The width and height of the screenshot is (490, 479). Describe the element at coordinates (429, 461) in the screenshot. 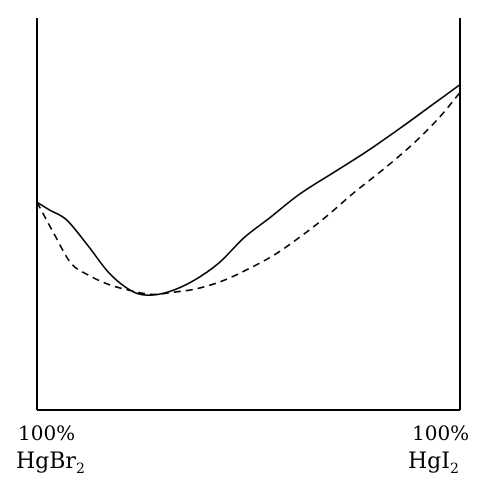

I see `right-compound-main: HgI` at that location.